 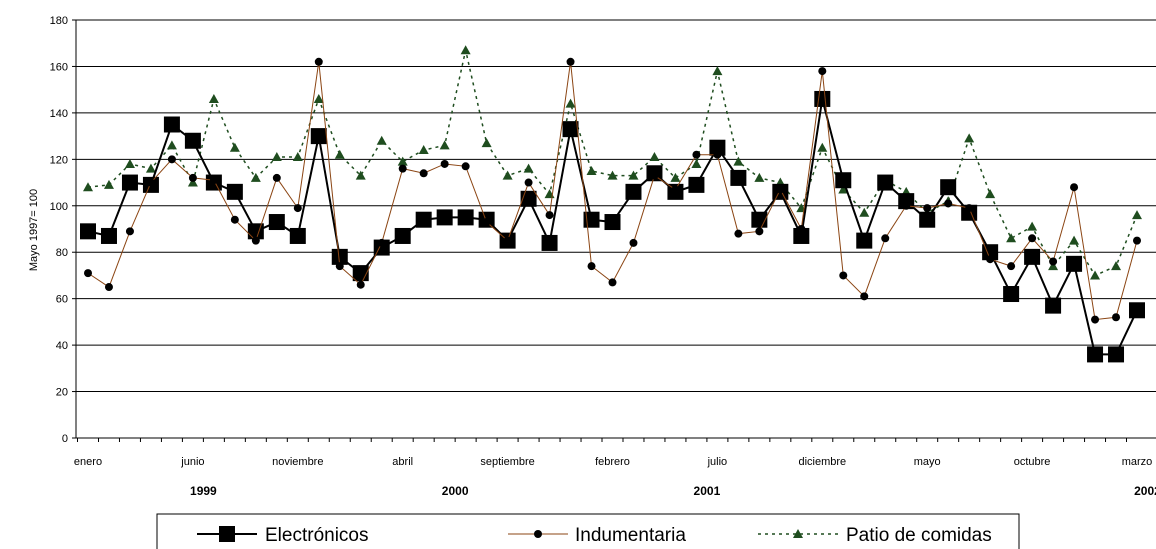 What do you see at coordinates (822, 462) in the screenshot?
I see `x-tick-label: diciembre` at bounding box center [822, 462].